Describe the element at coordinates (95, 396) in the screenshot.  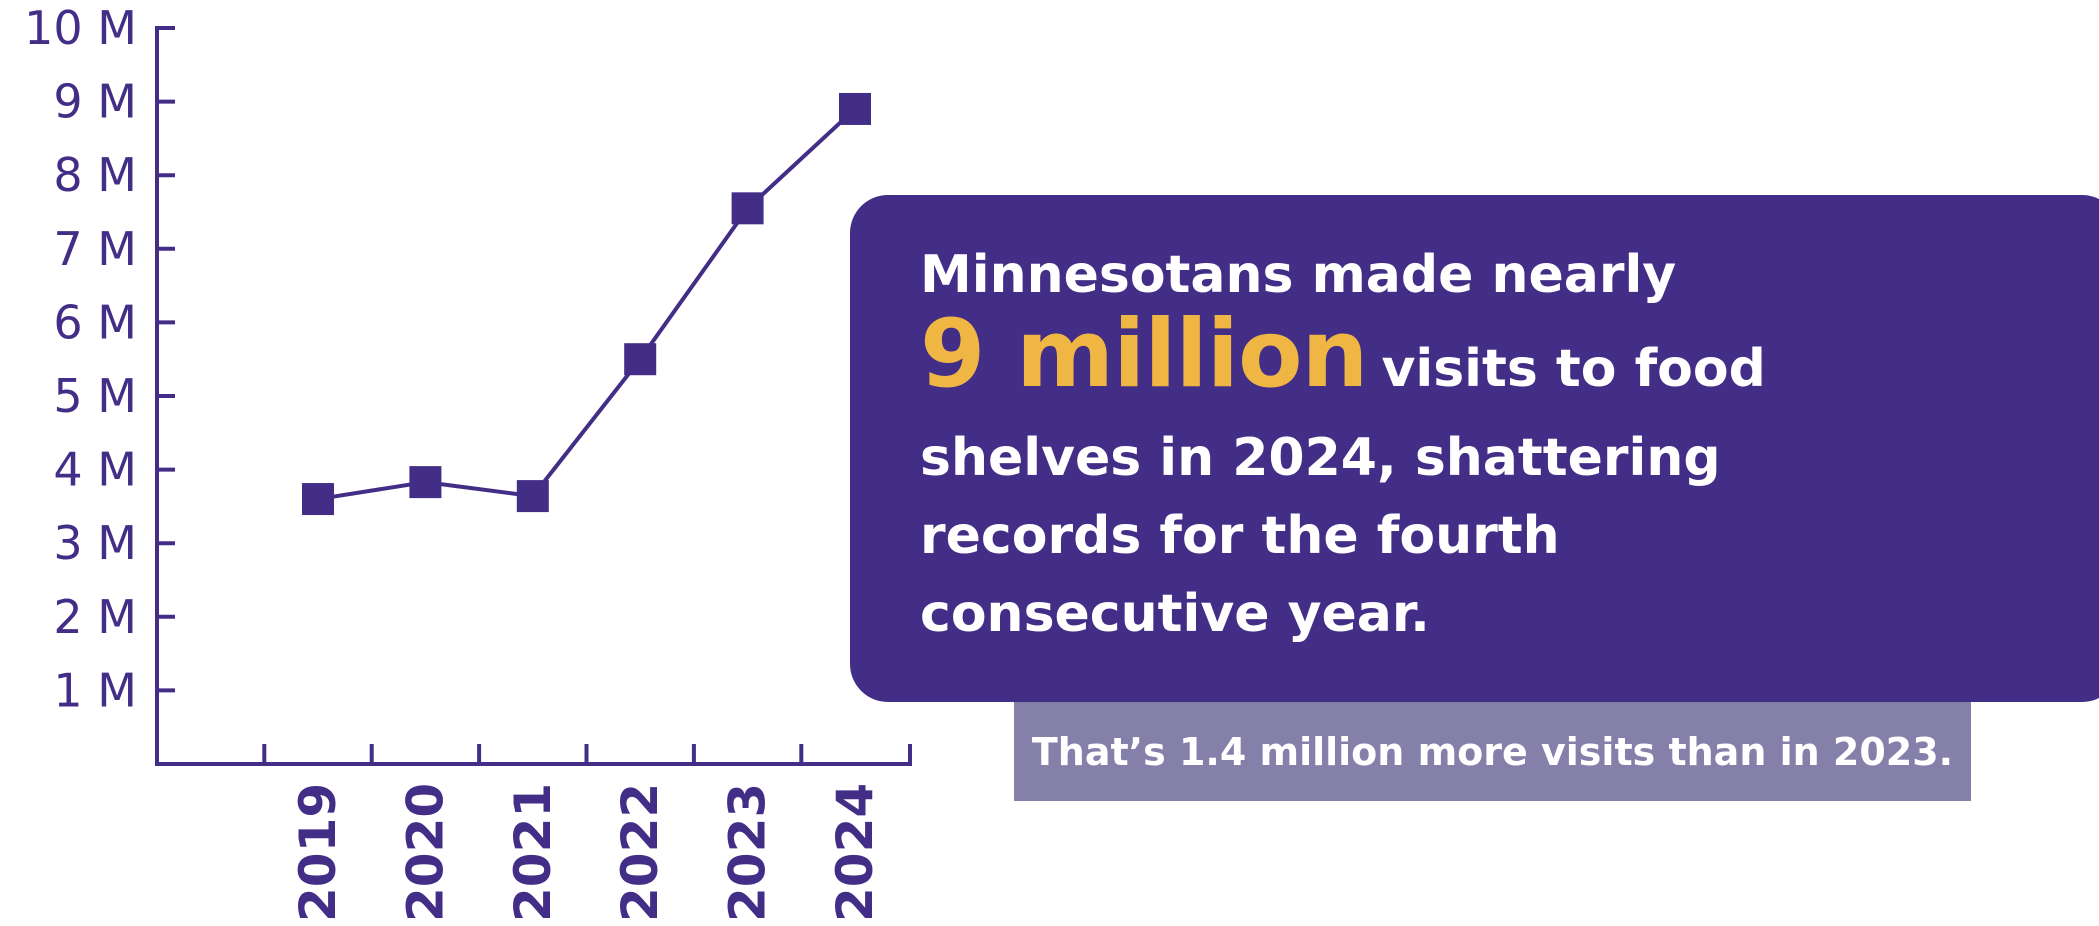
I see `y-tick-label: 5 M` at that location.